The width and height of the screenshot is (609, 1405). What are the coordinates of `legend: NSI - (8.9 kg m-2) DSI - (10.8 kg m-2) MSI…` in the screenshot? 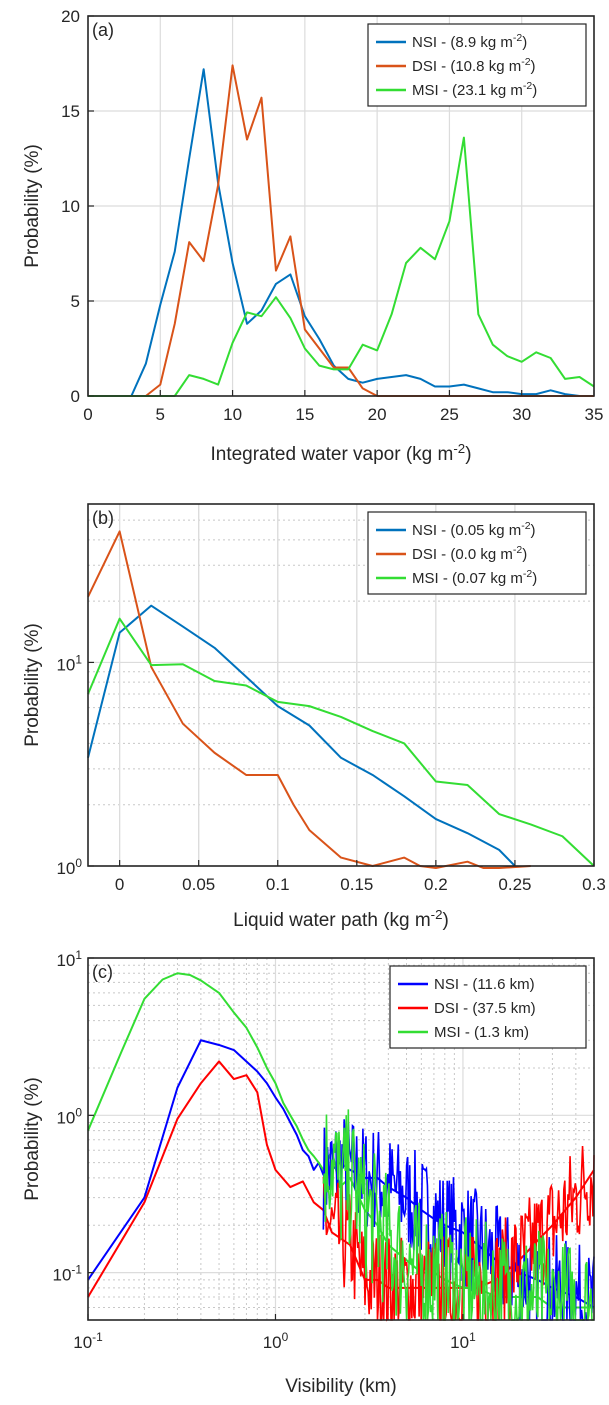 It's located at (477, 65).